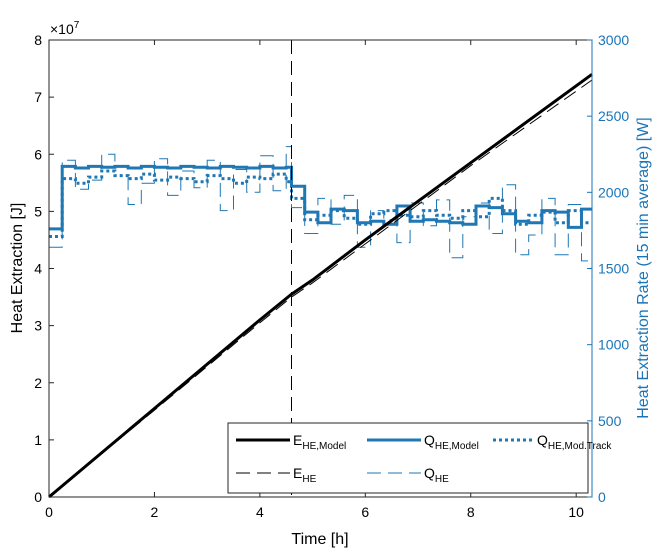 This screenshot has width=659, height=551. What do you see at coordinates (44, 268) in the screenshot?
I see `y-left-axis-ticks: 0 1 2 3 4 5 6 7 8` at bounding box center [44, 268].